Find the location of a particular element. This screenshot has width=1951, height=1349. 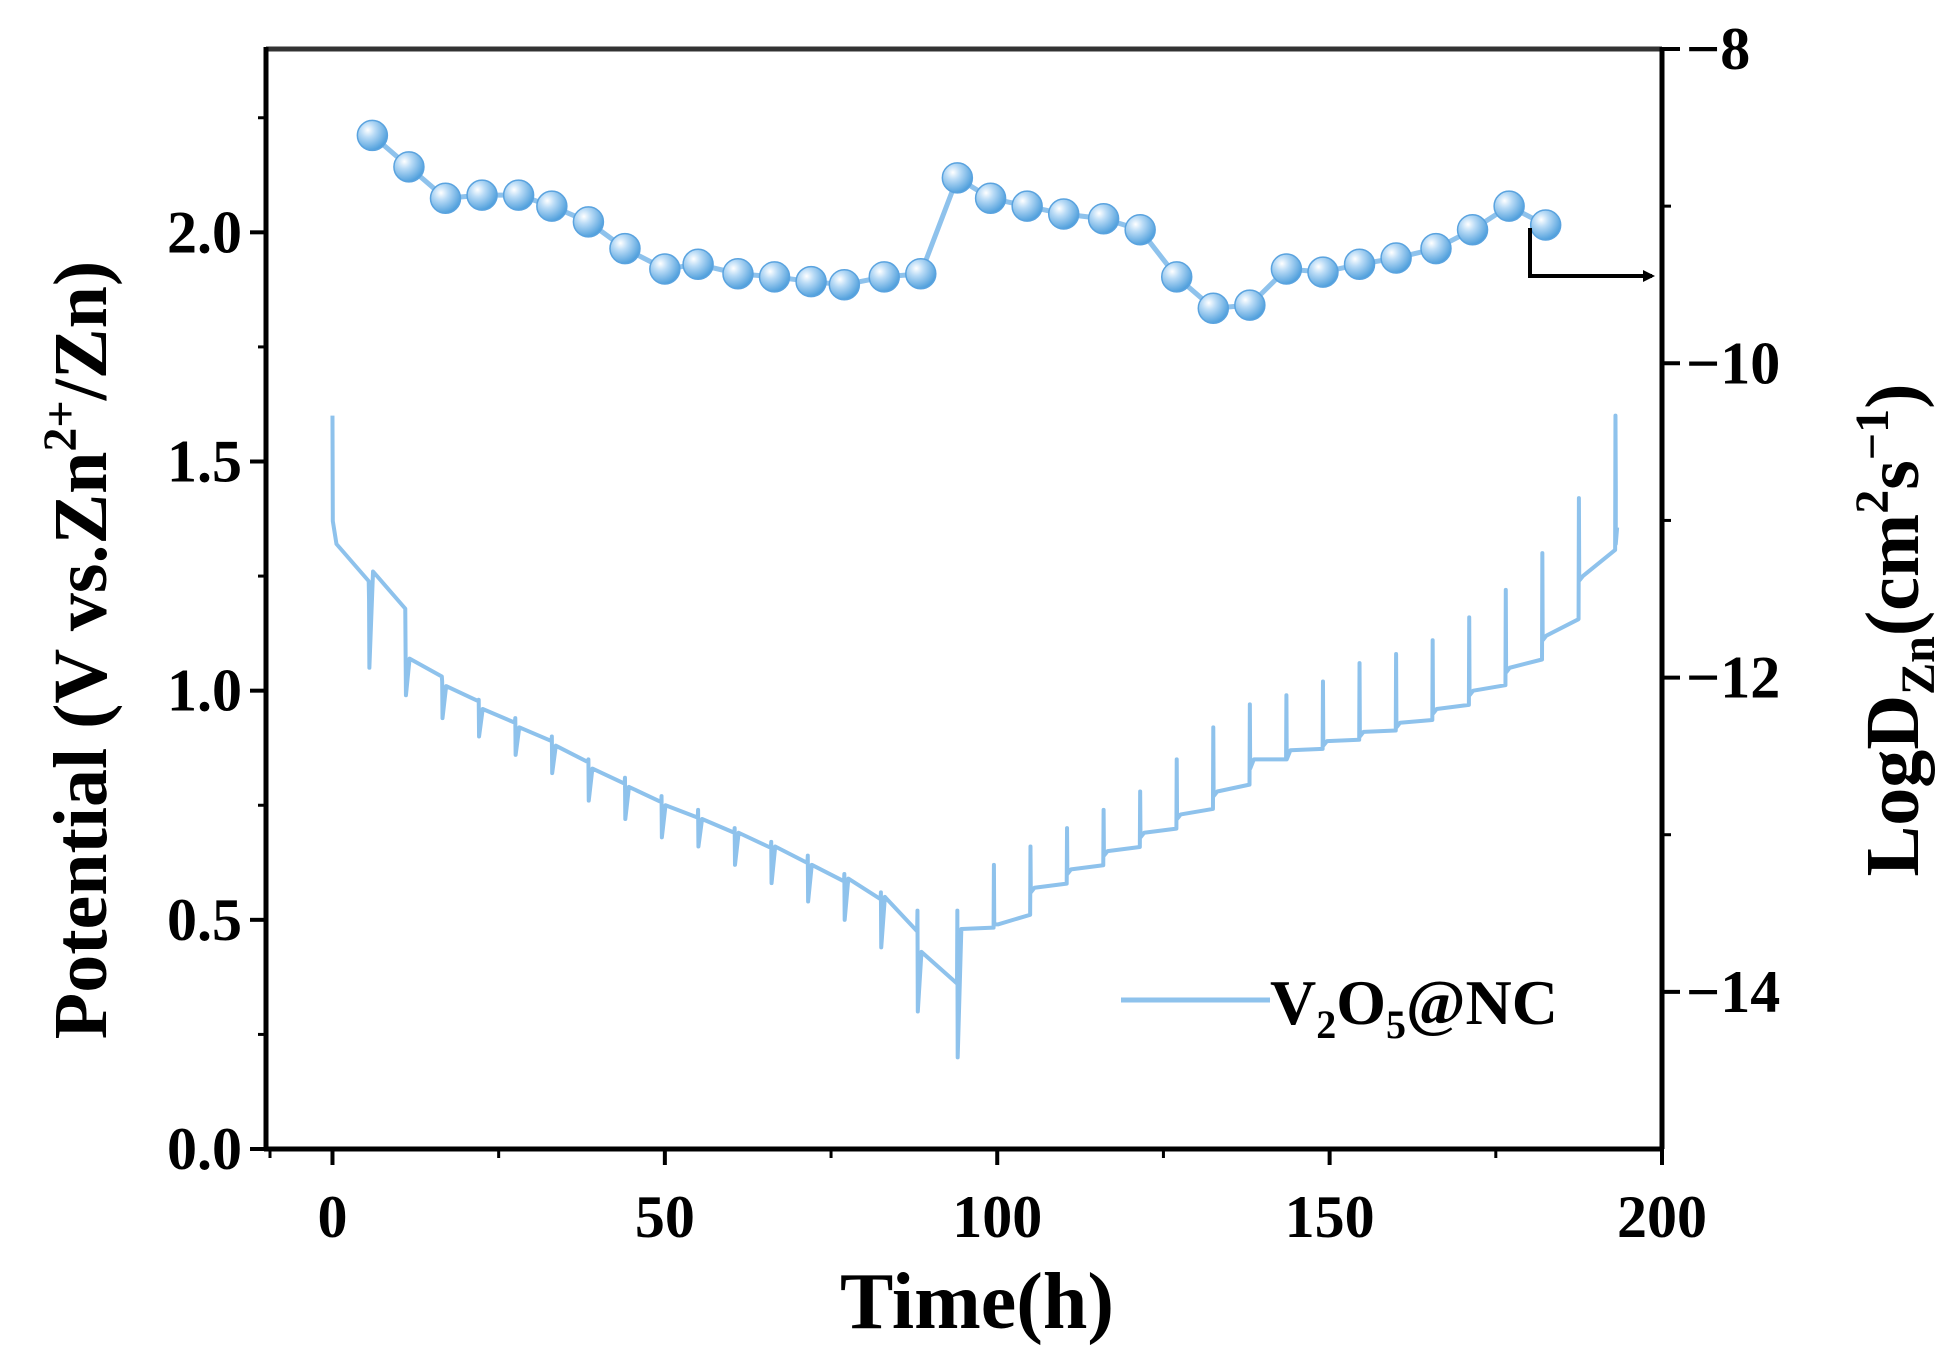

diffusion-line is located at coordinates (958, 222).